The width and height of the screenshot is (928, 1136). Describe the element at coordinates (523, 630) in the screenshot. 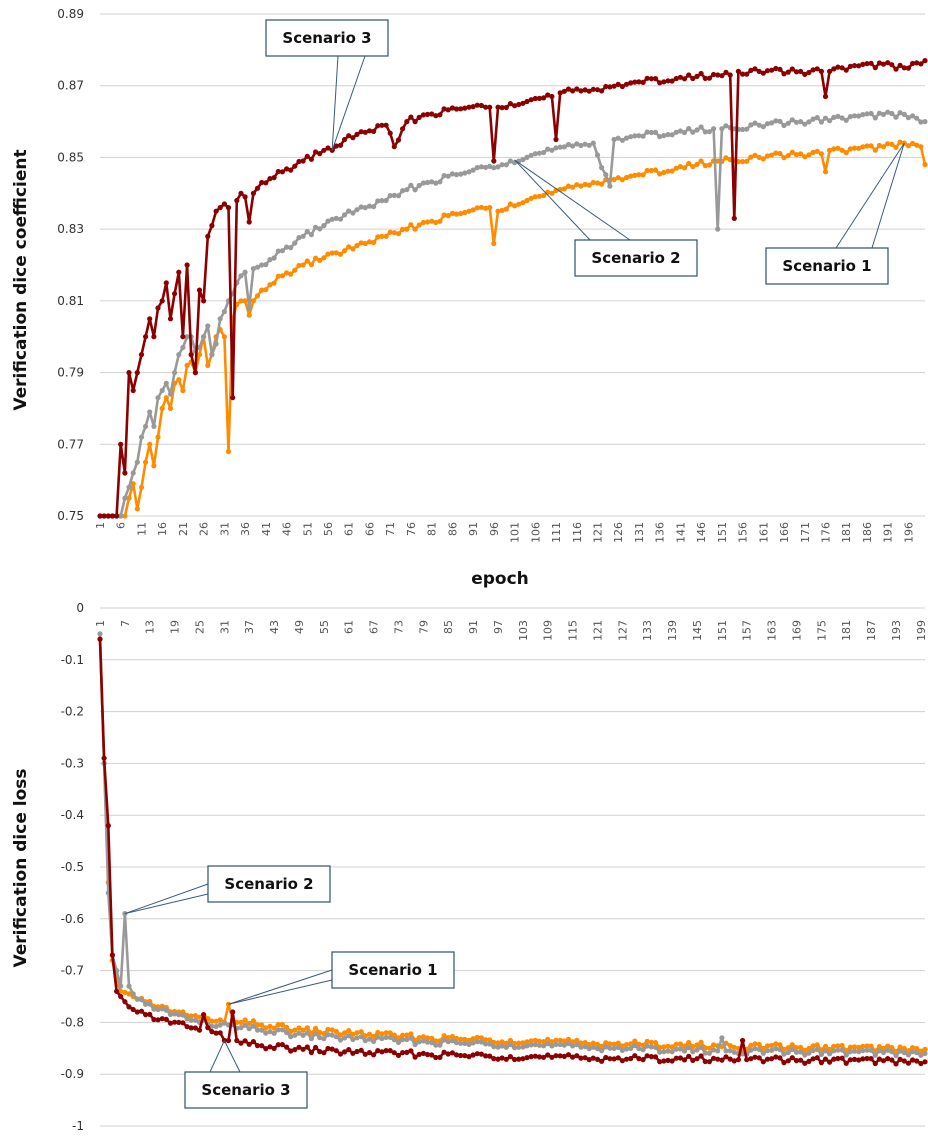

I see `x-tick-label: 103` at that location.